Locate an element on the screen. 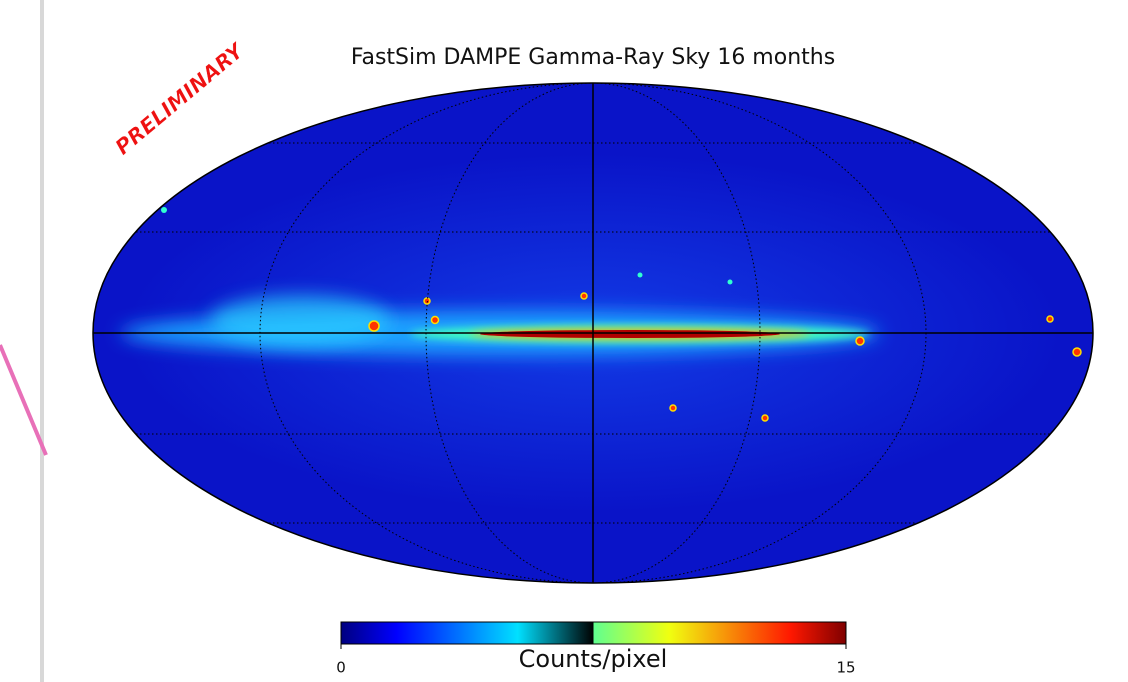  colorbar-tick-label: 0 is located at coordinates (341, 668).